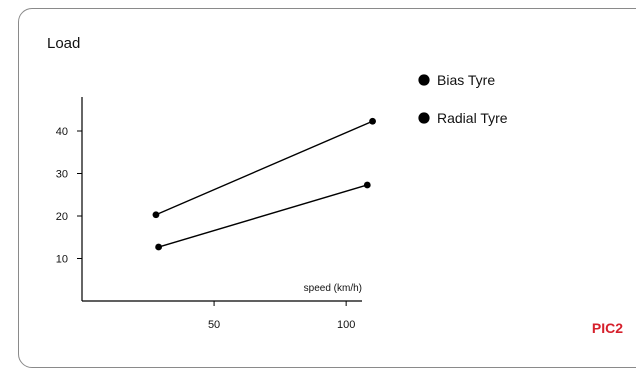 This screenshot has width=636, height=368. What do you see at coordinates (333, 288) in the screenshot?
I see `x-axis-label: speed (km/h)` at bounding box center [333, 288].